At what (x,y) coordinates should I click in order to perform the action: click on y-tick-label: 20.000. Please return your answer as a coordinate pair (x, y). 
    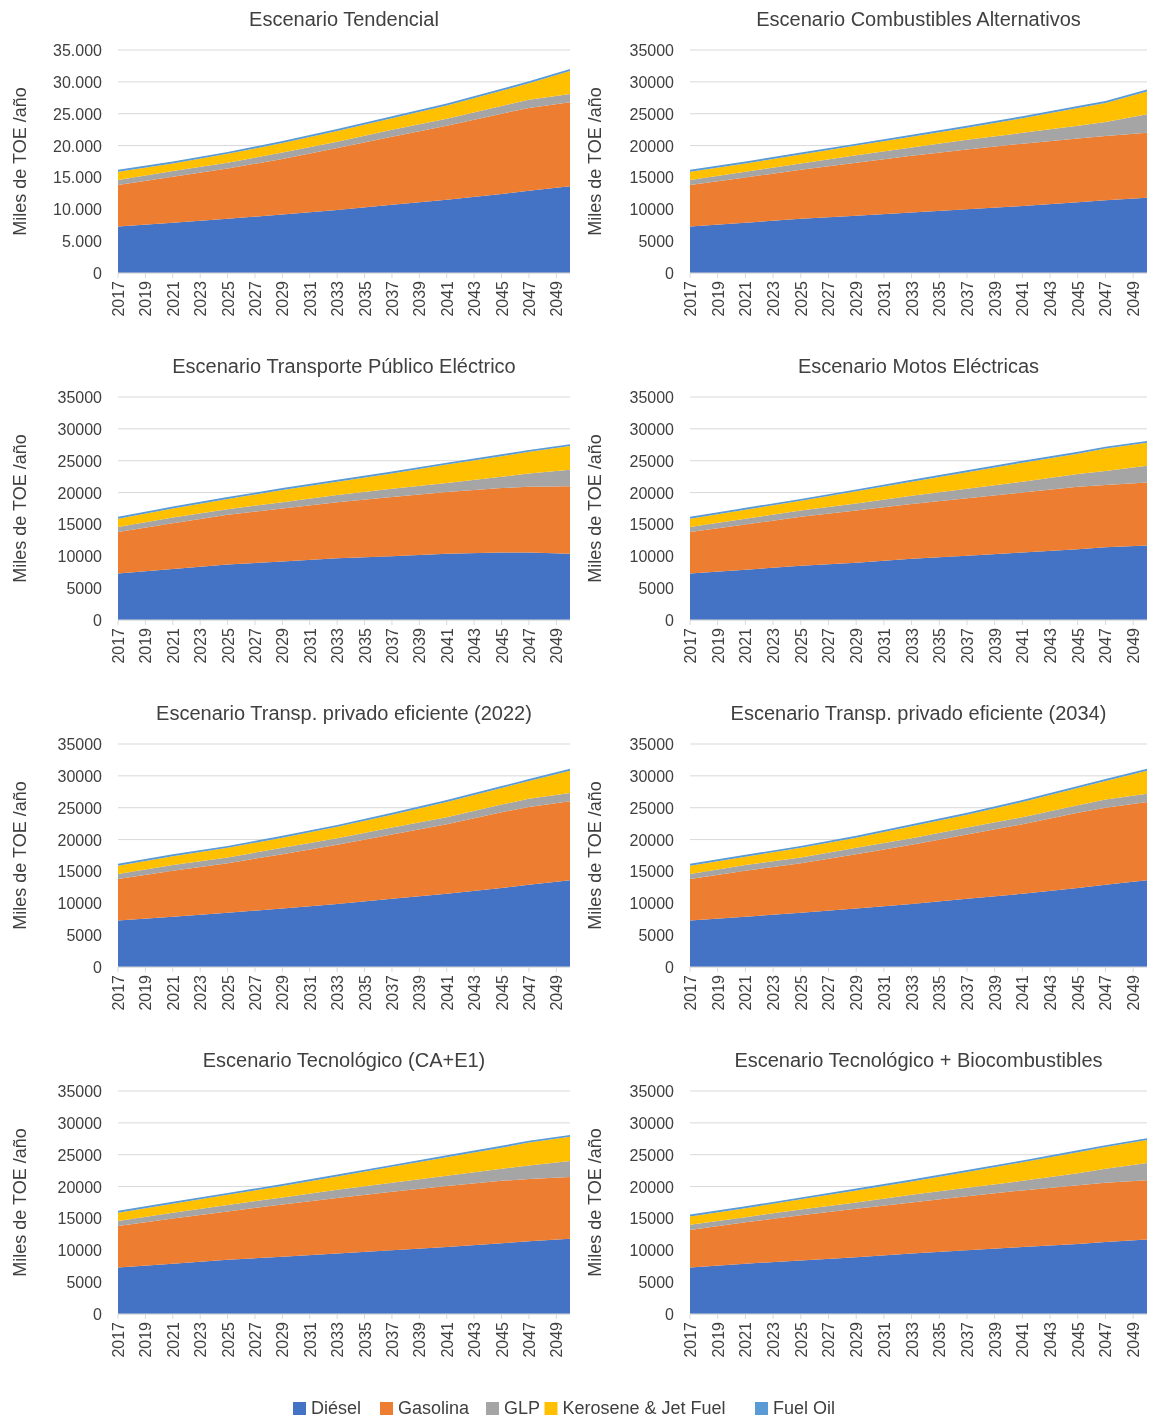
    Looking at the image, I should click on (78, 146).